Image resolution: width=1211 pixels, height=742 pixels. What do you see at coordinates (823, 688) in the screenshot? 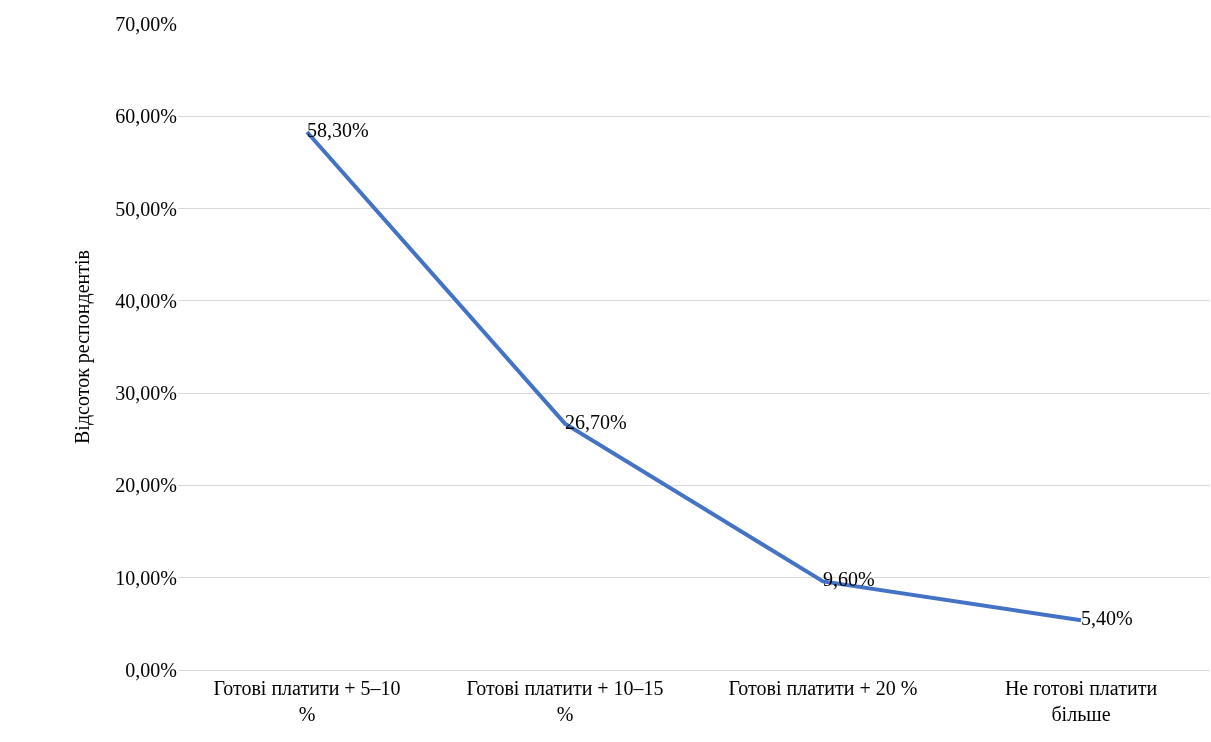
I see `x-tick-label: Готові платити + 20 %` at bounding box center [823, 688].